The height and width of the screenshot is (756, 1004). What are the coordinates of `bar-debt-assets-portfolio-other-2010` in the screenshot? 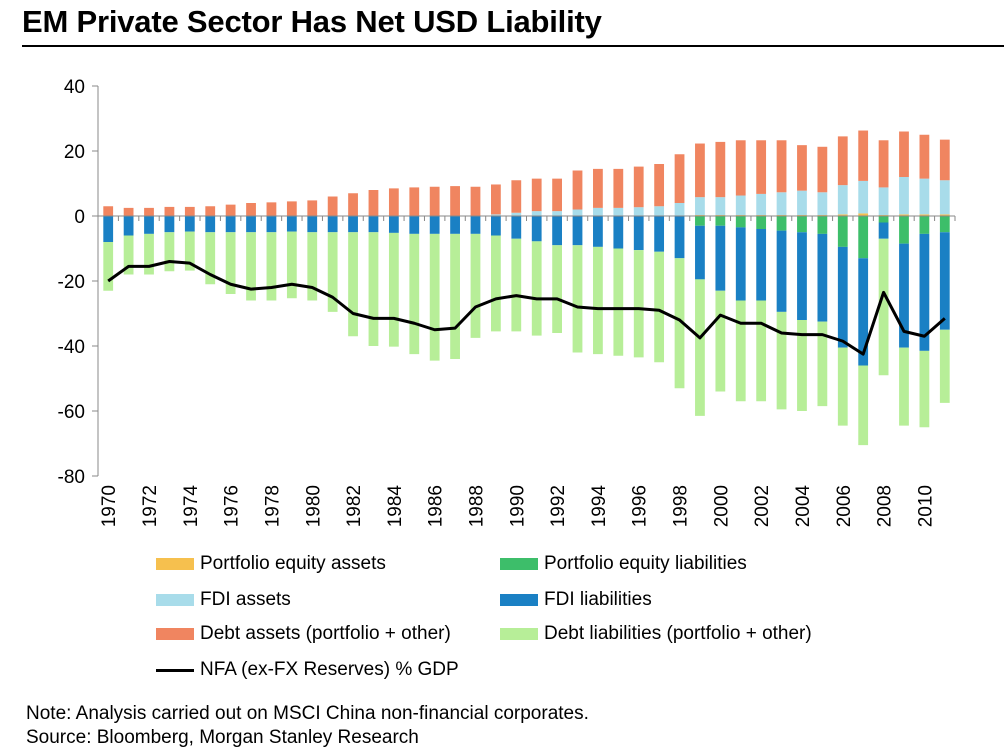 It's located at (924, 156).